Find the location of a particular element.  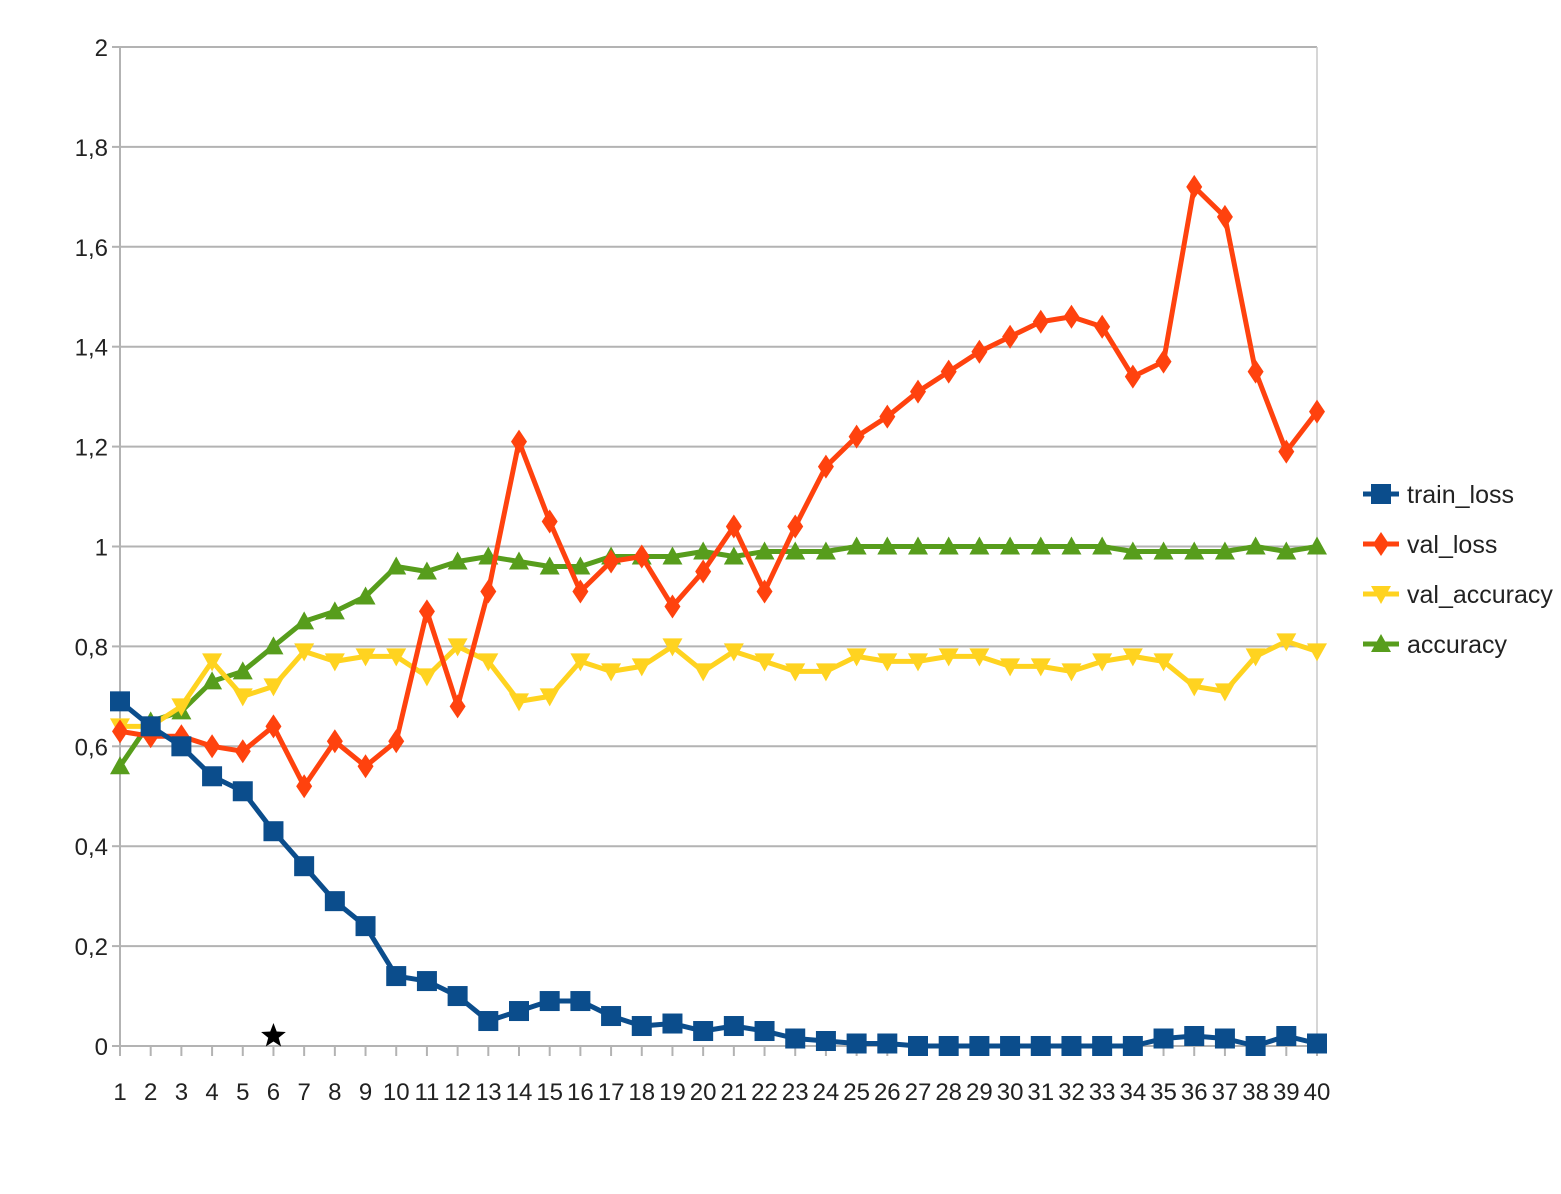

x-tick-label: 3 is located at coordinates (181, 1092).